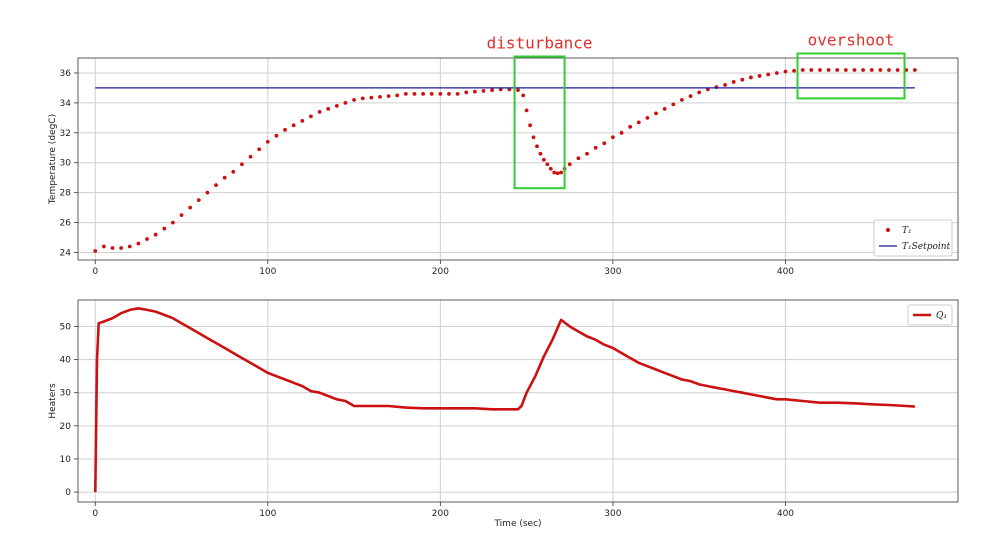 This screenshot has height=542, width=998. I want to click on heaters-xtick-label: 400, so click(785, 514).